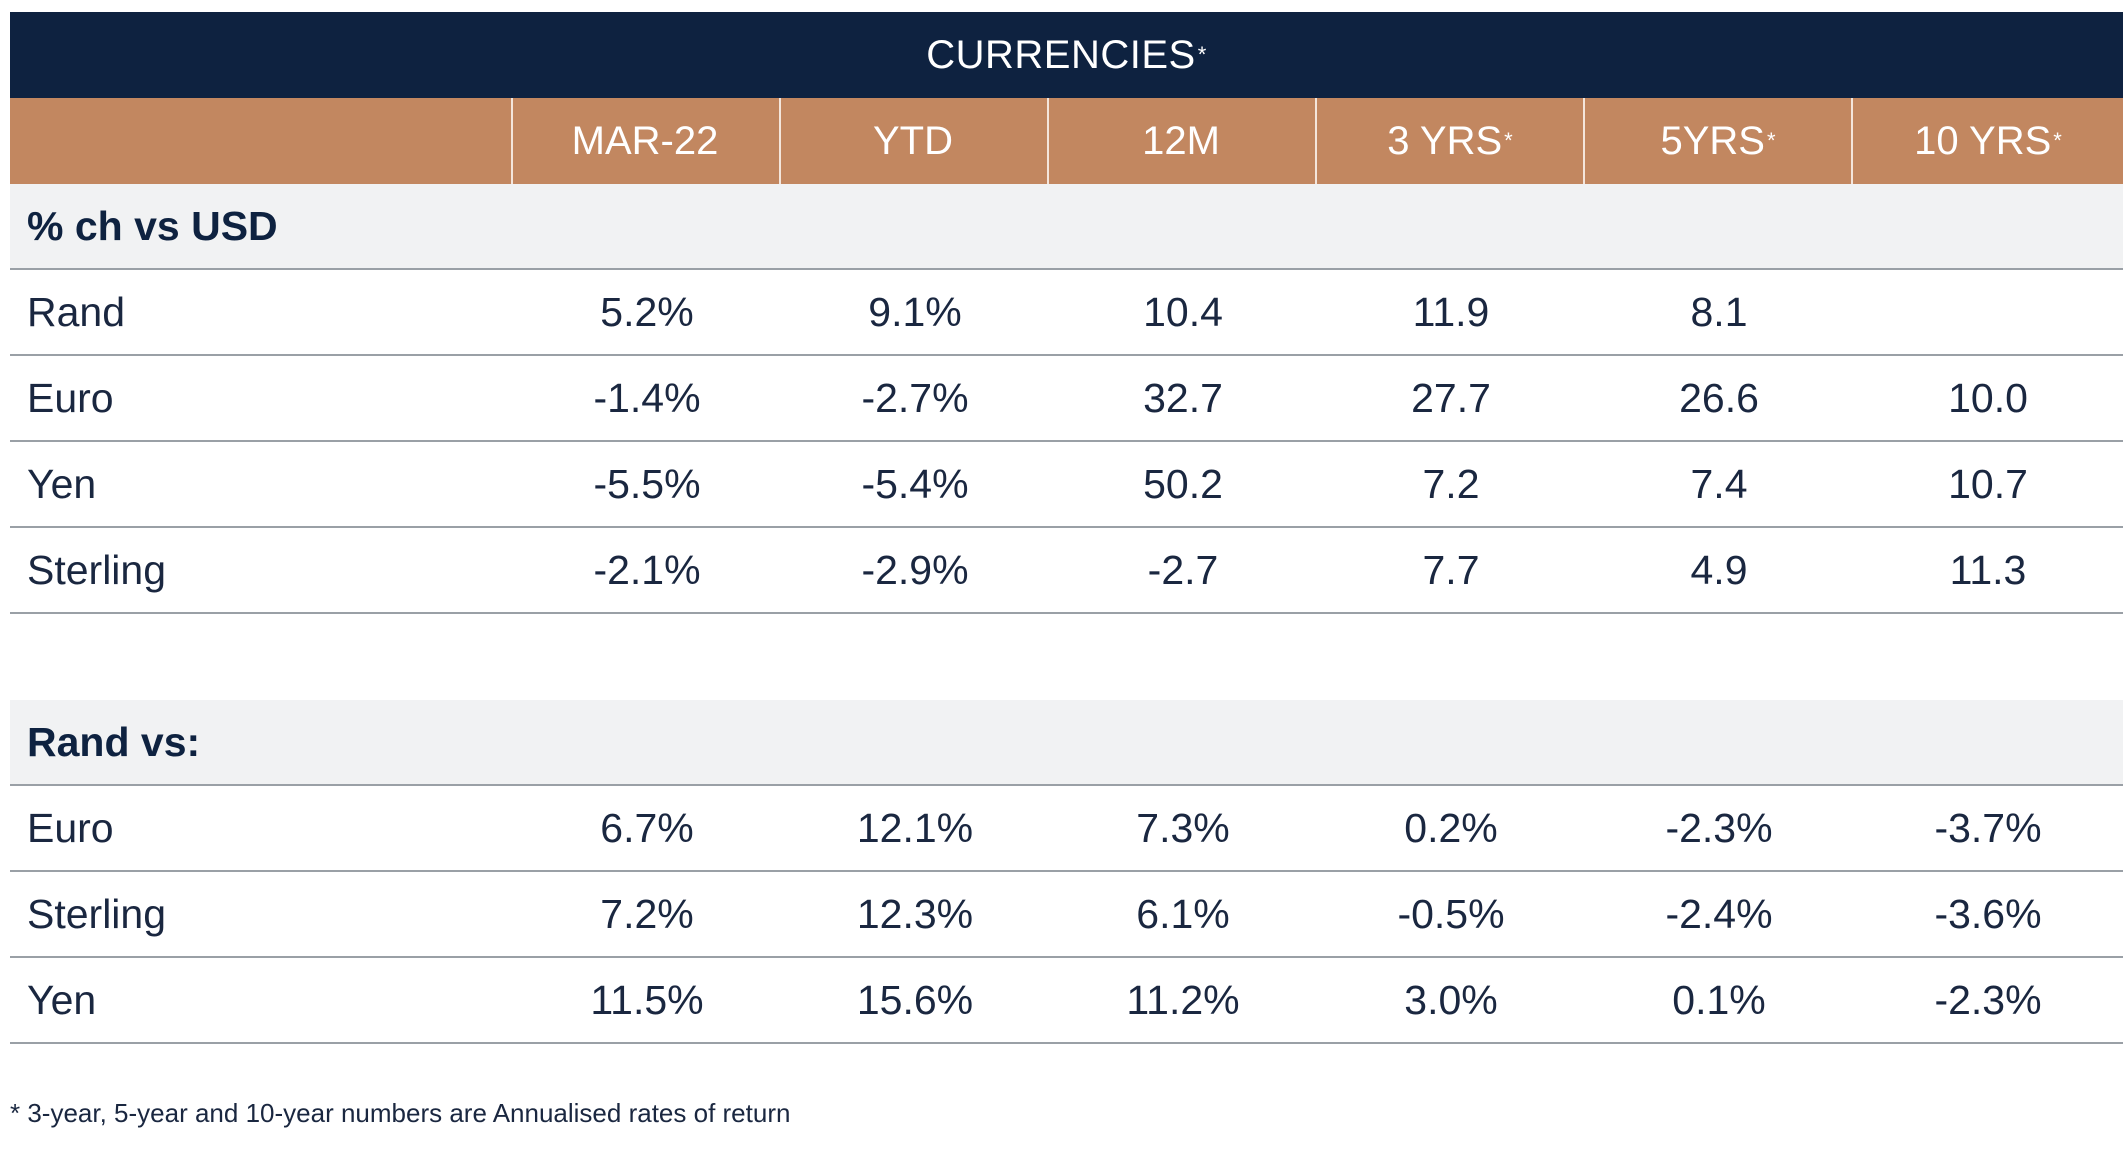 Image resolution: width=2128 pixels, height=1158 pixels. Describe the element at coordinates (1183, 397) in the screenshot. I see `table-cell: 32.7` at that location.